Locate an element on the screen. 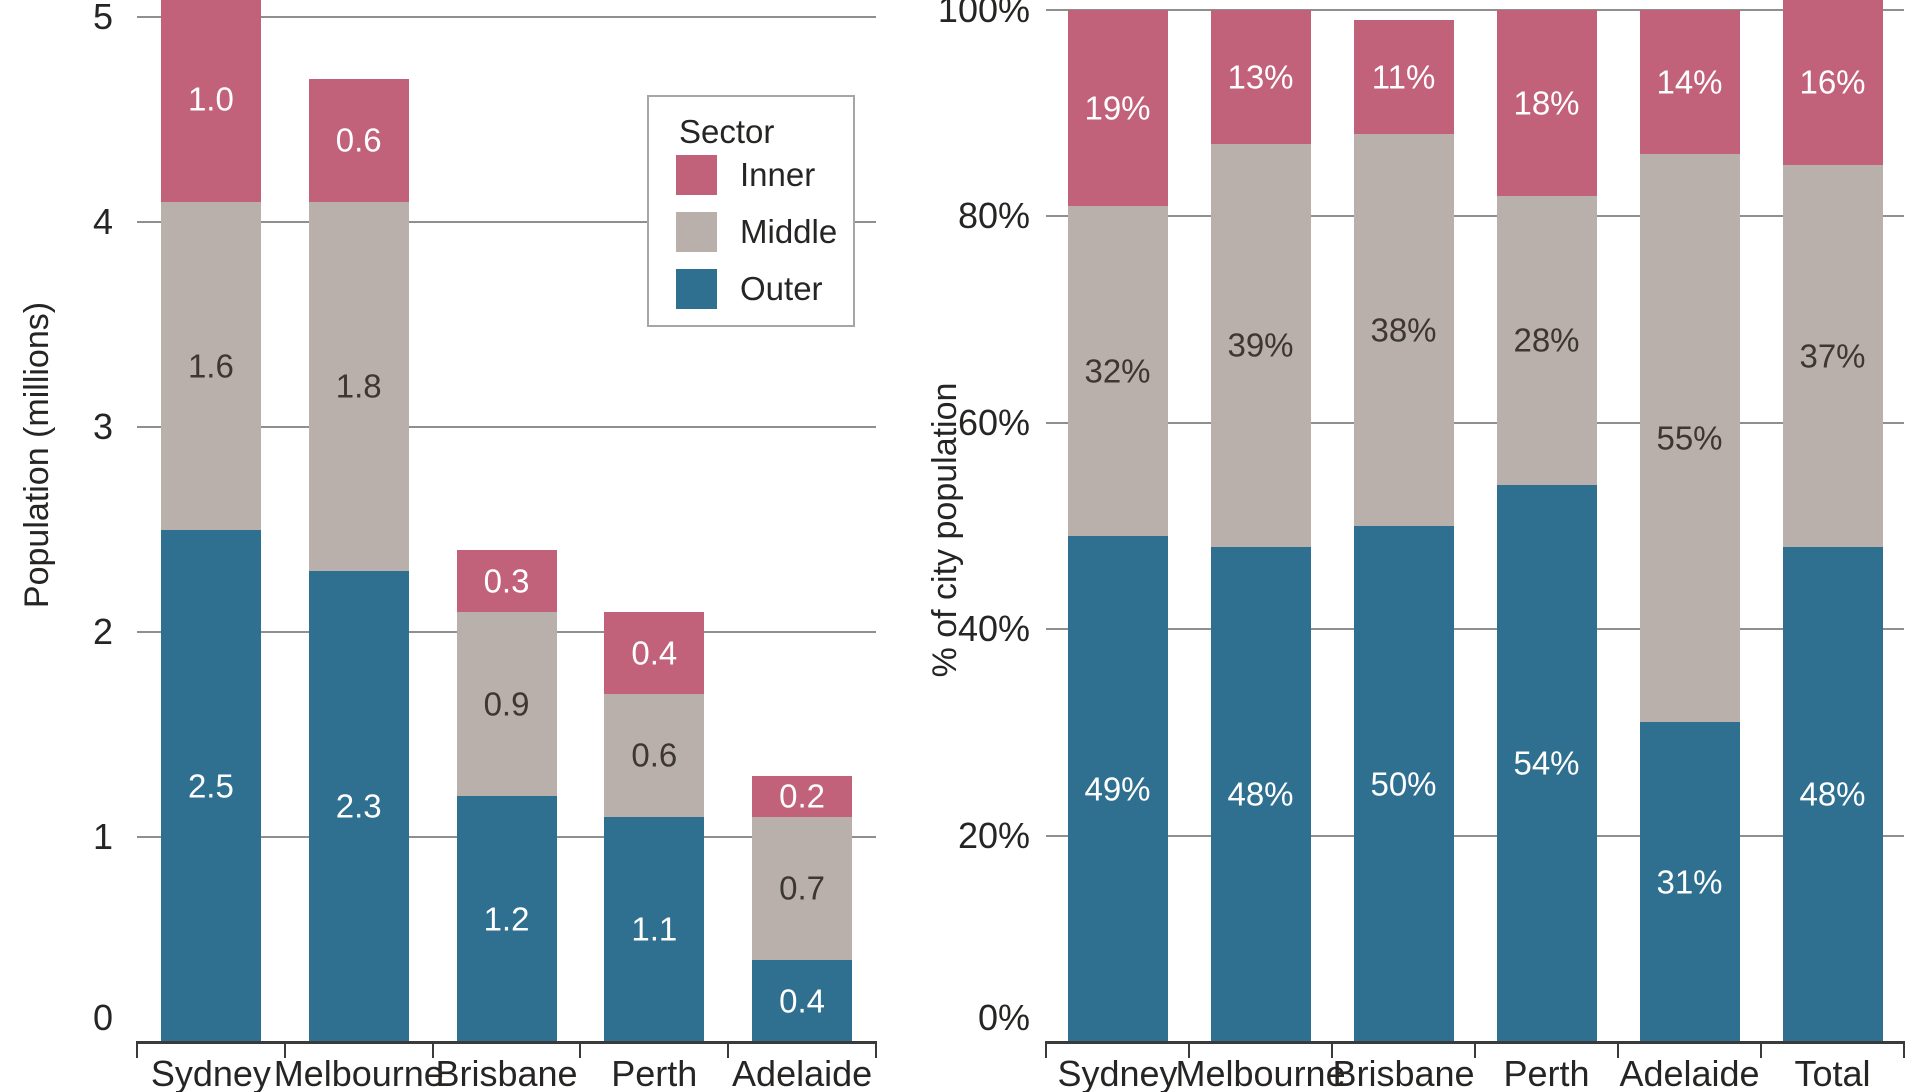  bar-value-label: 32% is located at coordinates (1117, 371).